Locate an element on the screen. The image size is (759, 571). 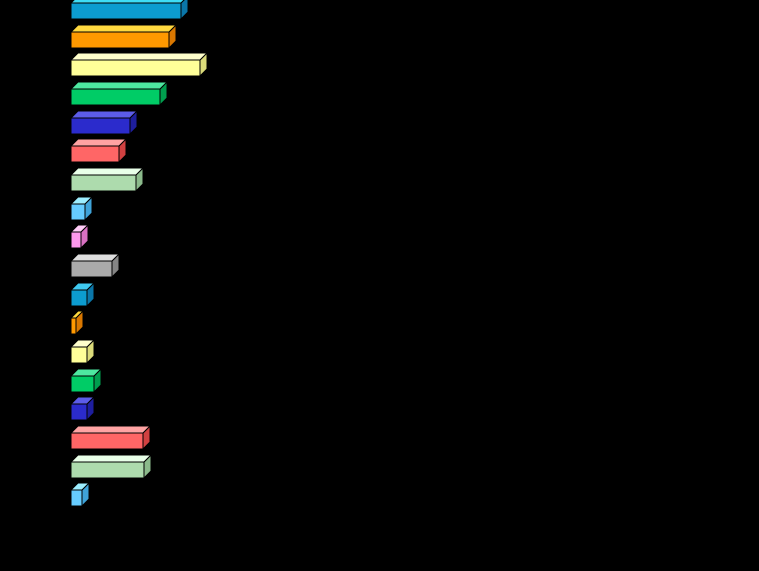
bar-5-top-face is located at coordinates (104, 114).